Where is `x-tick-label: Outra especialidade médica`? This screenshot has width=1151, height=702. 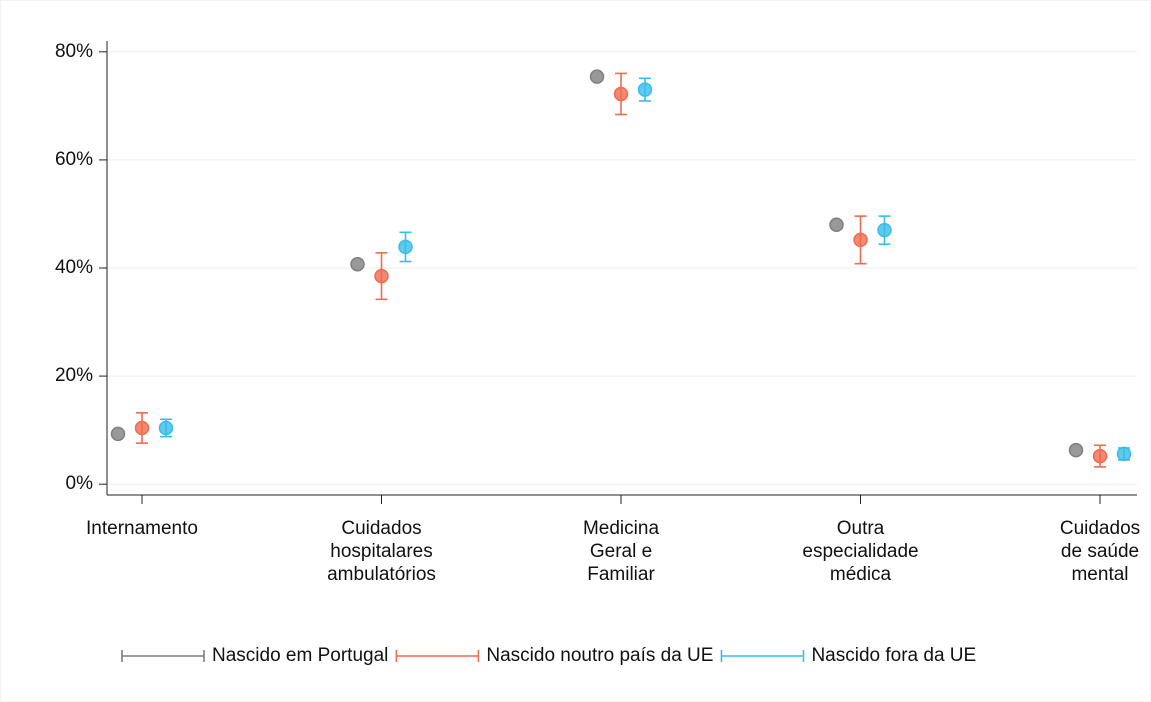
x-tick-label: Outra especialidade médica is located at coordinates (860, 551).